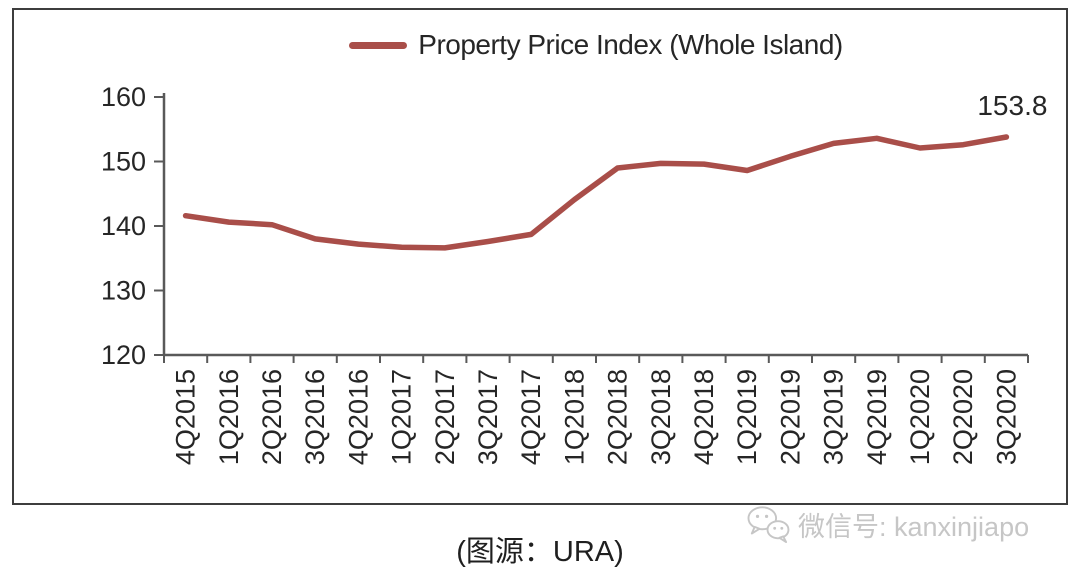 Image resolution: width=1080 pixels, height=577 pixels. What do you see at coordinates (358, 417) in the screenshot?
I see `x-tick-label: 4Q2016` at bounding box center [358, 417].